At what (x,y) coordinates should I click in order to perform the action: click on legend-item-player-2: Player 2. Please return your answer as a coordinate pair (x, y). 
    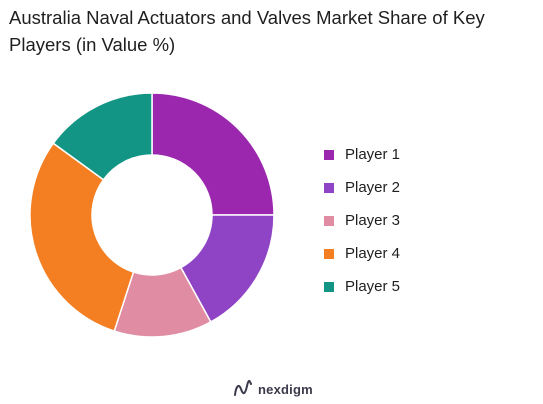
    Looking at the image, I should click on (362, 187).